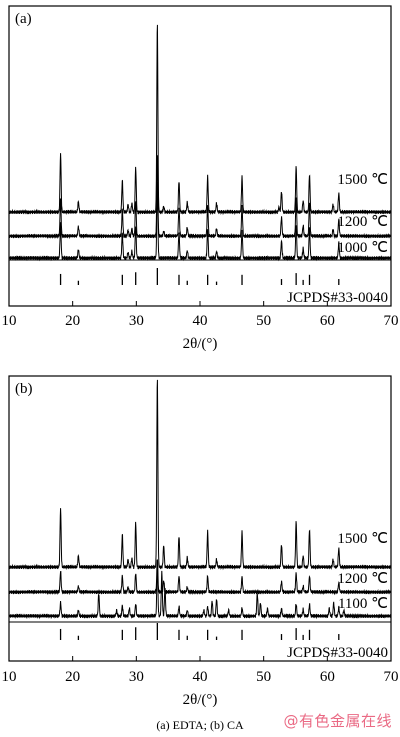 Image resolution: width=400 pixels, height=737 pixels. What do you see at coordinates (363, 604) in the screenshot?
I see `series-label: 1100 ℃` at bounding box center [363, 604].